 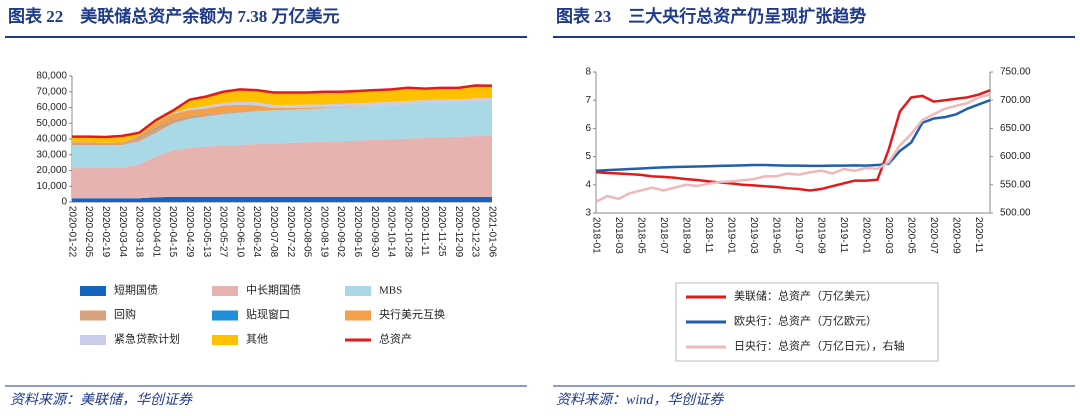 What do you see at coordinates (458, 232) in the screenshot?
I see `x-tick-label: 2020-12-09` at bounding box center [458, 232].